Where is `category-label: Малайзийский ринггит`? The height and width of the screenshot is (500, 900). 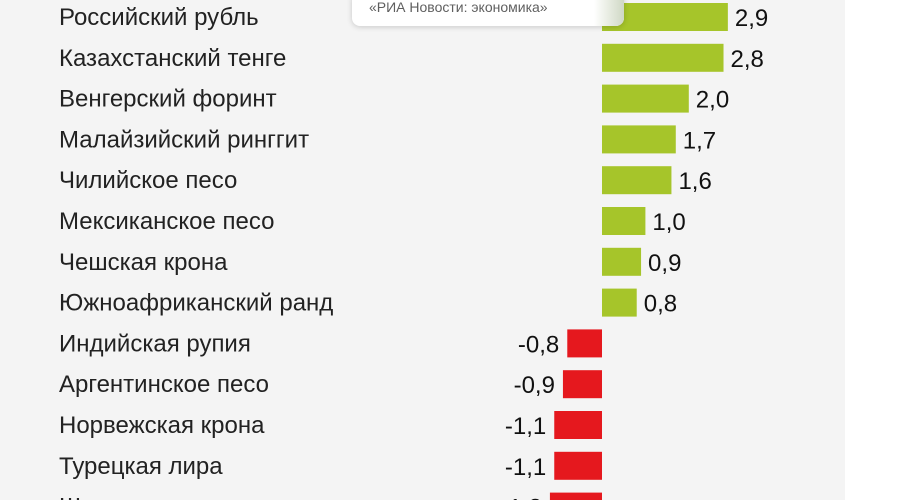 category-label: Малайзийский ринггит is located at coordinates (184, 139).